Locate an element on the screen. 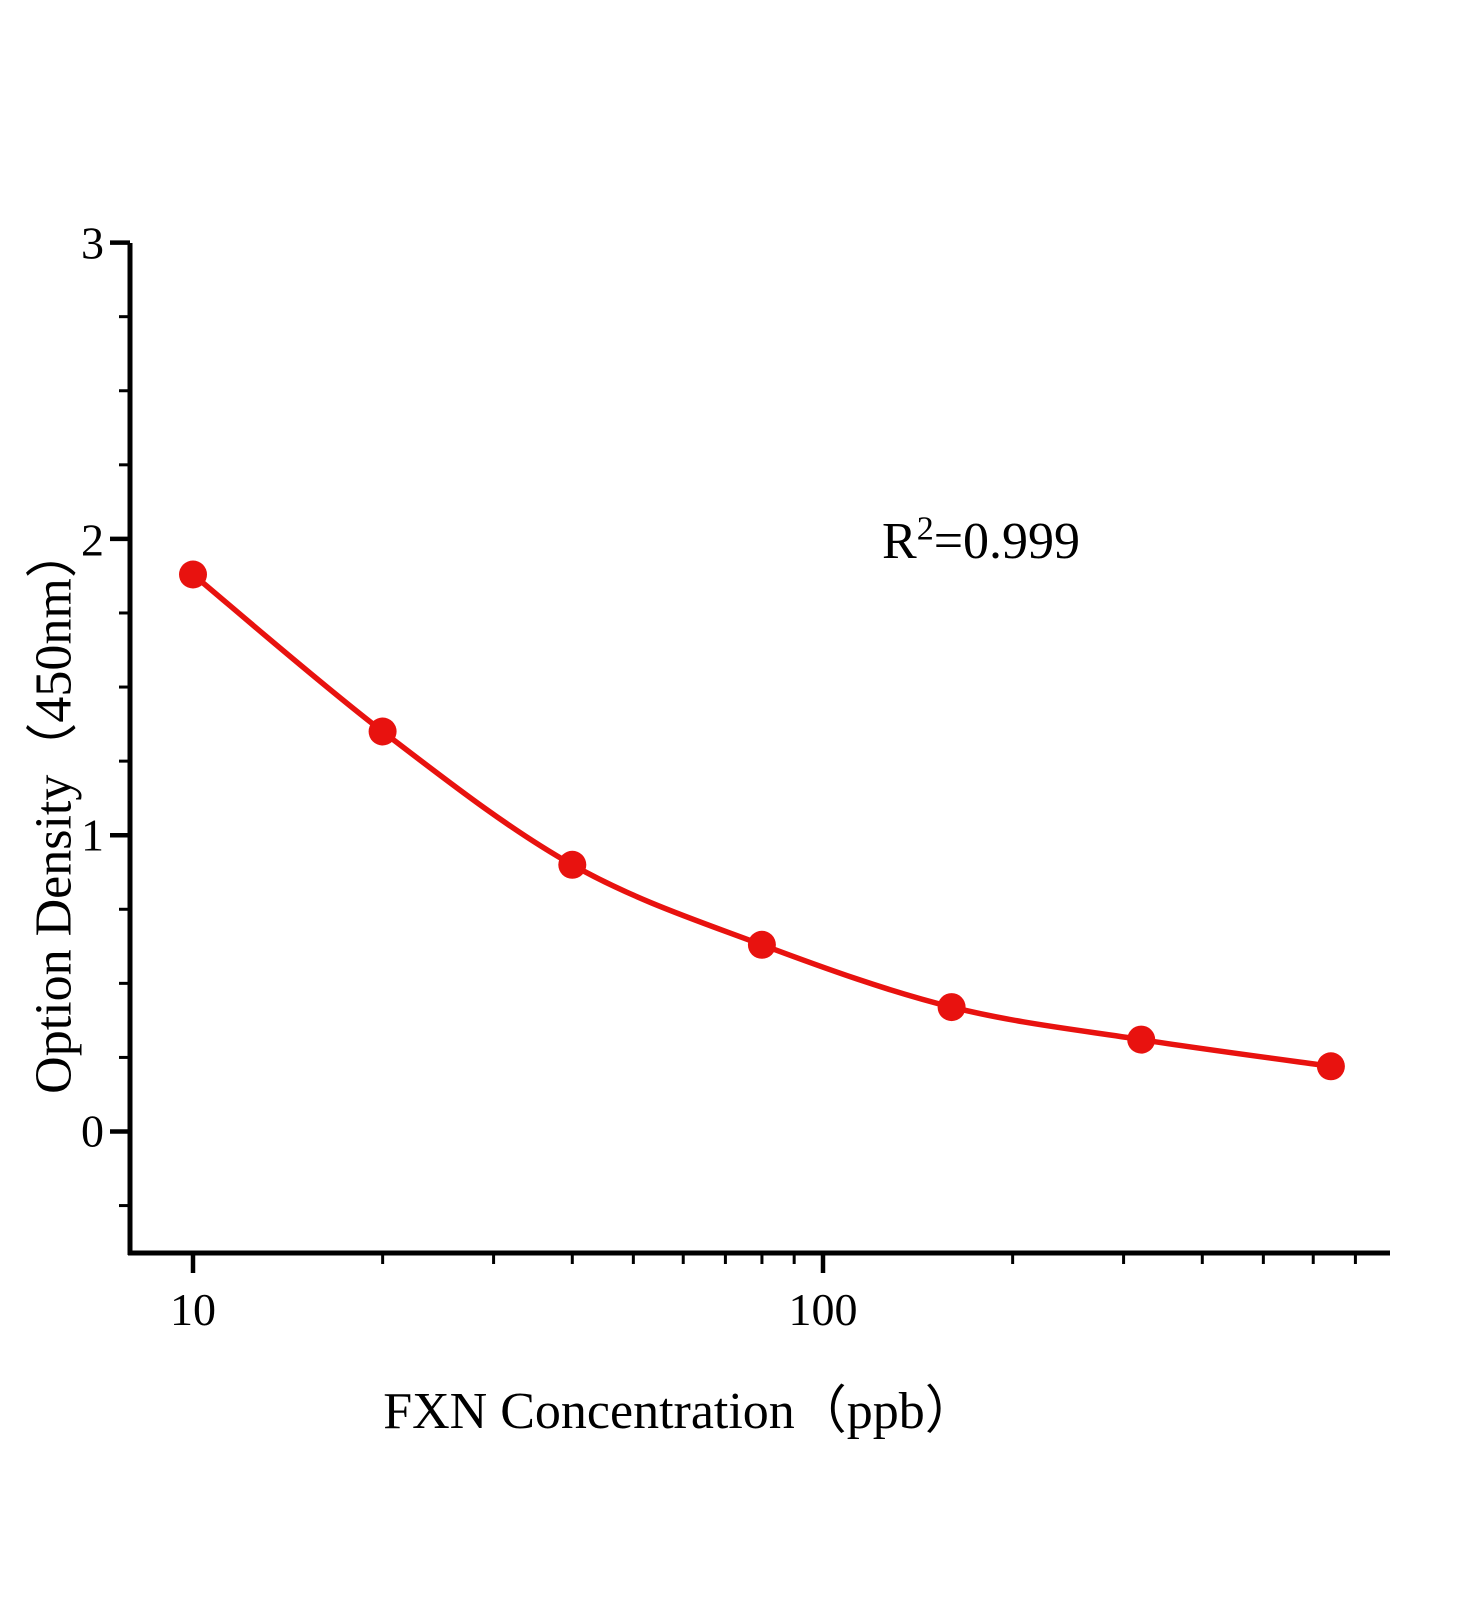 The width and height of the screenshot is (1472, 1600). r-squared-value: =0.999 is located at coordinates (1007, 541).